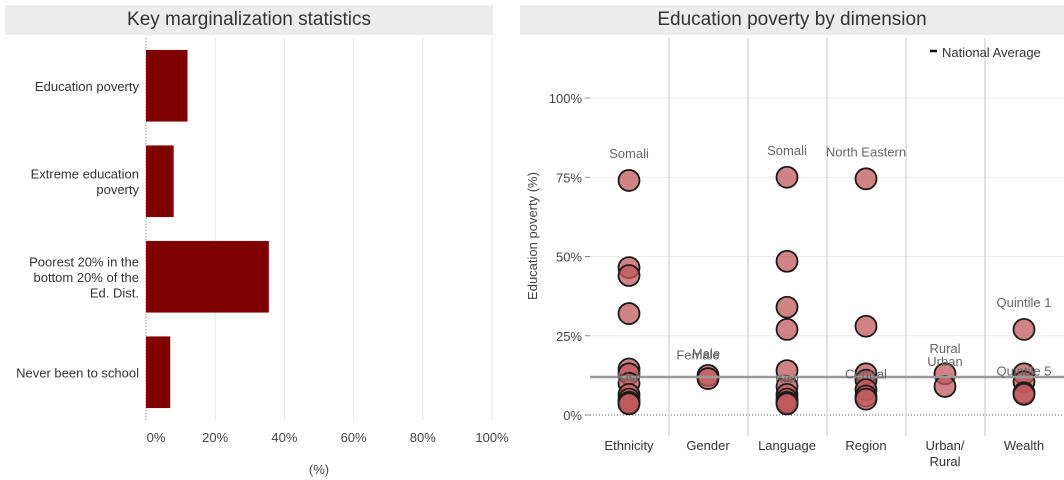 The width and height of the screenshot is (1064, 480). Describe the element at coordinates (423, 437) in the screenshot. I see `x-tick-label: 80%` at that location.